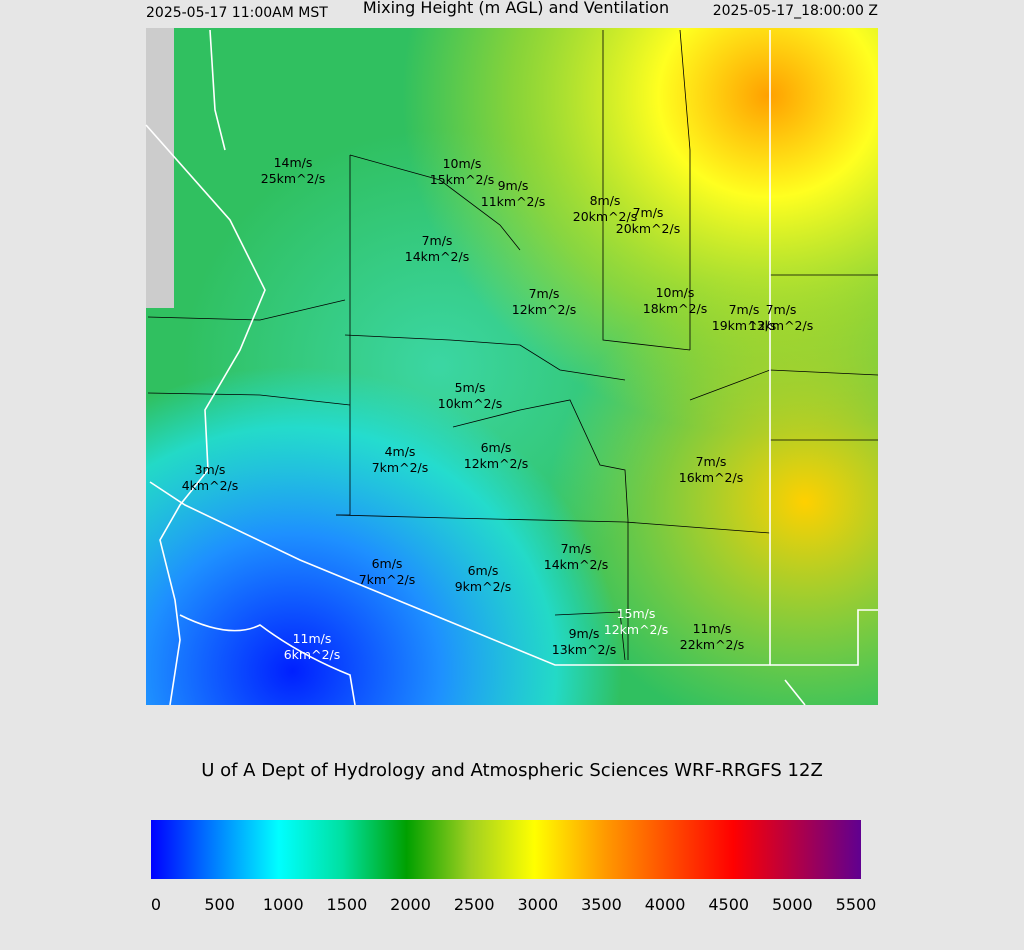 This screenshot has width=1024, height=950. What do you see at coordinates (483, 586) in the screenshot?
I see `ventilation: 9km^2/s` at bounding box center [483, 586].